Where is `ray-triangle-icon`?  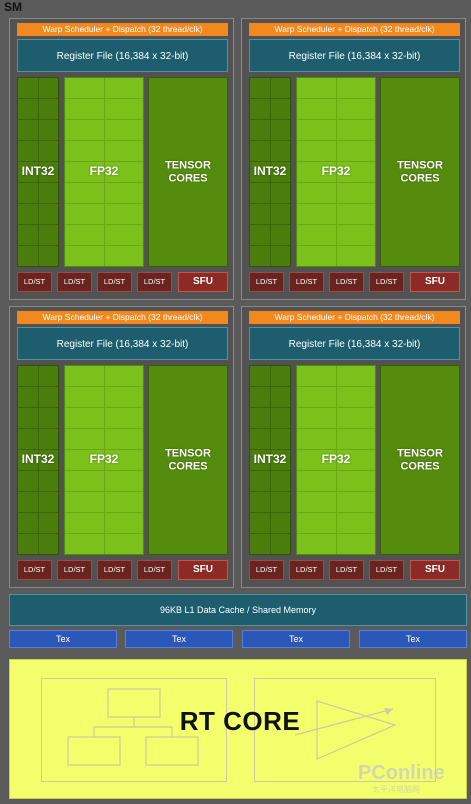 ray-triangle-icon is located at coordinates (345, 730).